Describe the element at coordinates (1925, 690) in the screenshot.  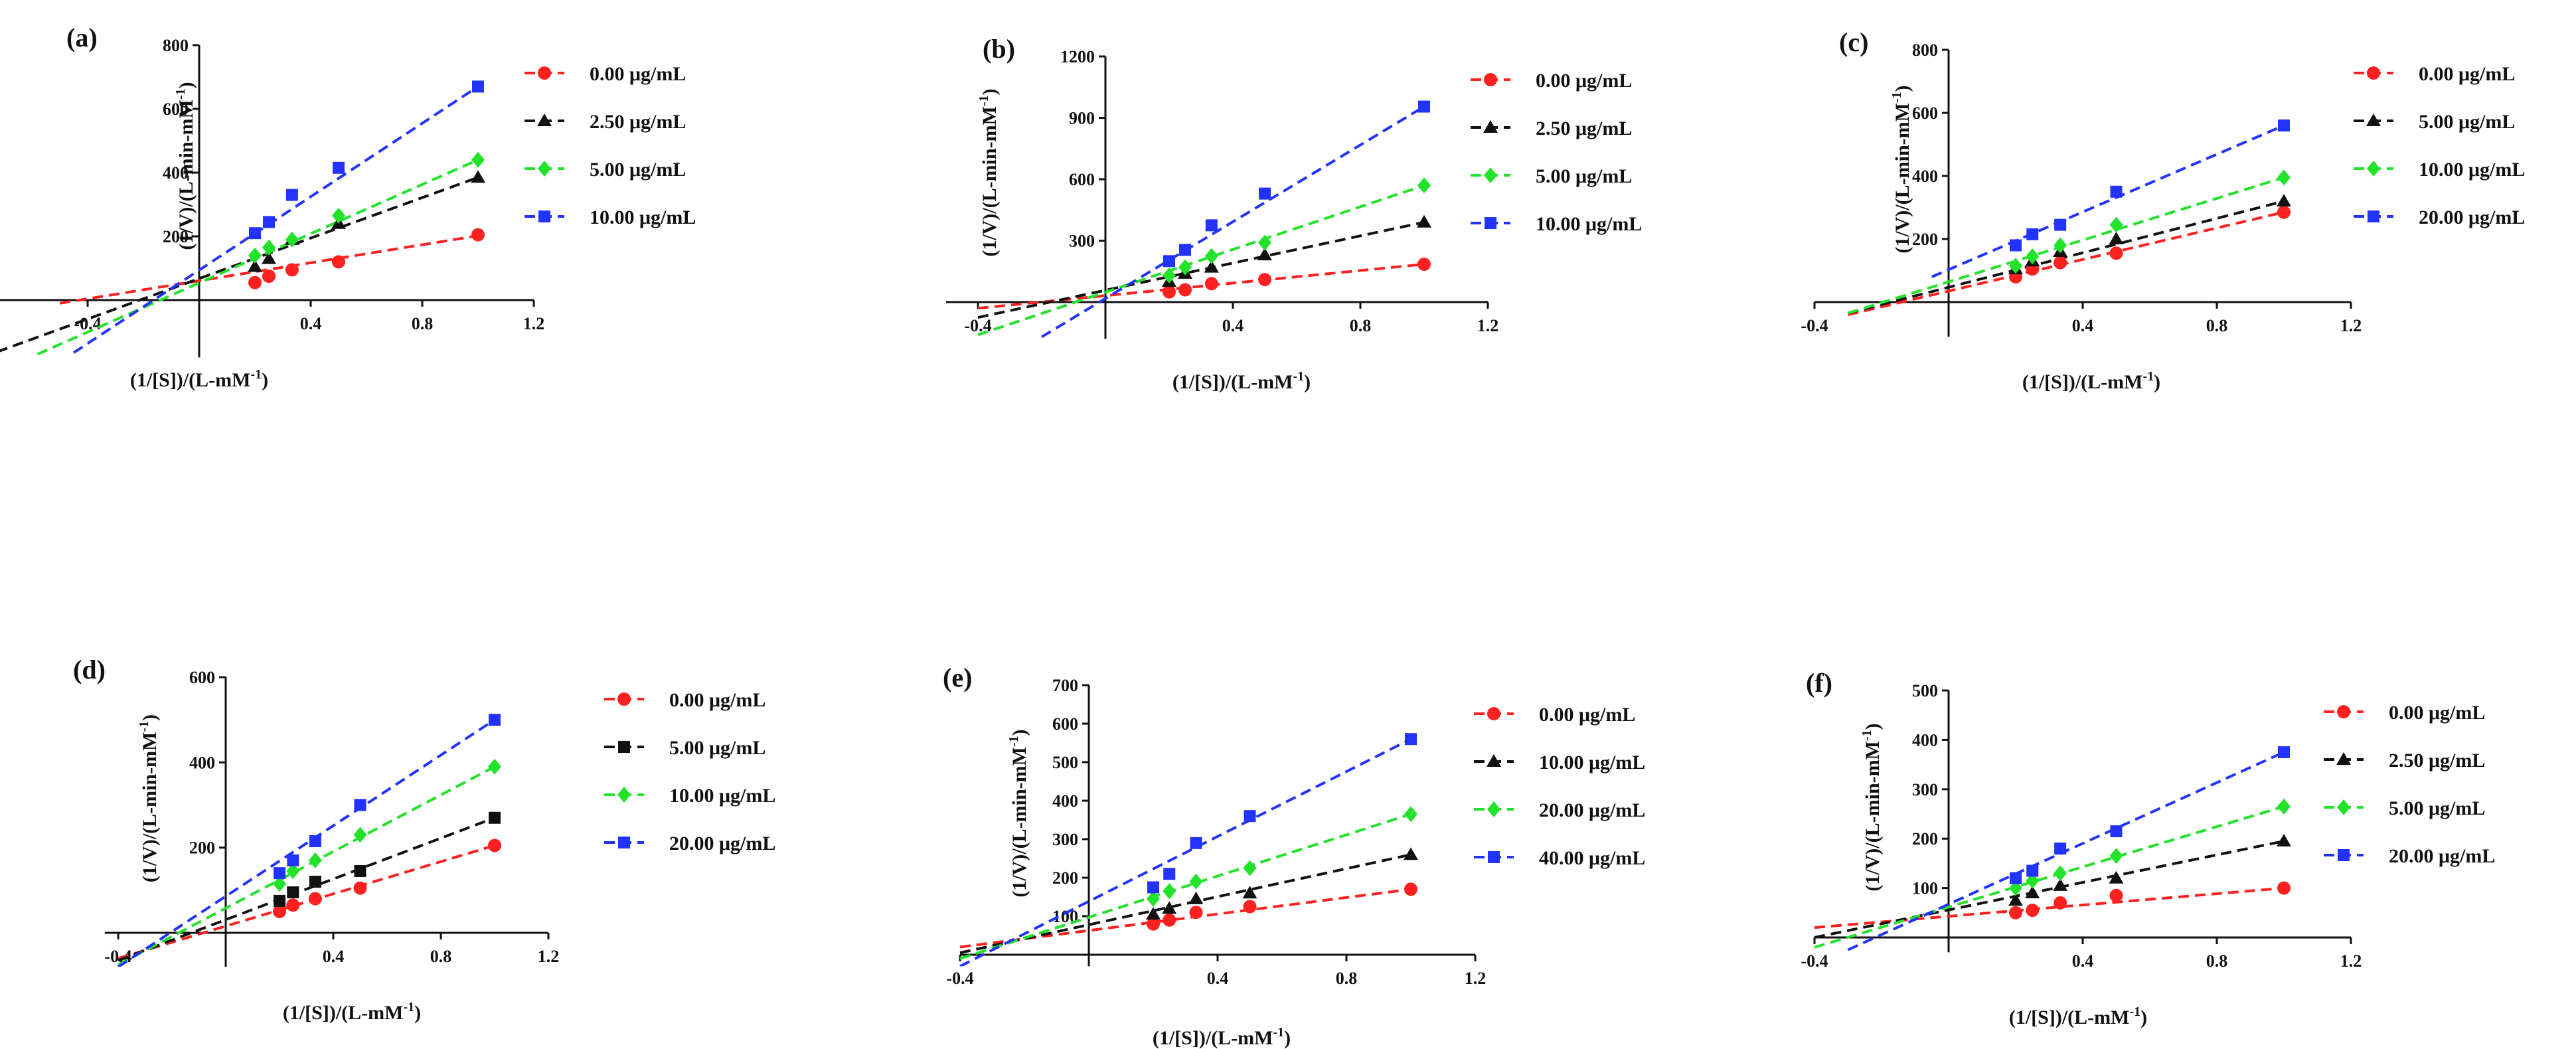
I see `y-tick-label: 500` at that location.